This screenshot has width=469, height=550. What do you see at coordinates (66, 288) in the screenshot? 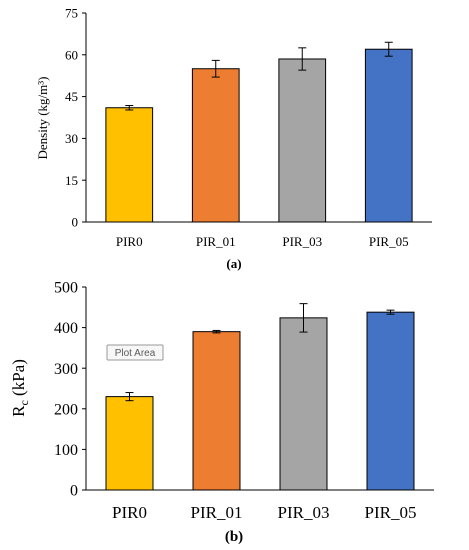
I see `y-tick-label: 500` at bounding box center [66, 288].